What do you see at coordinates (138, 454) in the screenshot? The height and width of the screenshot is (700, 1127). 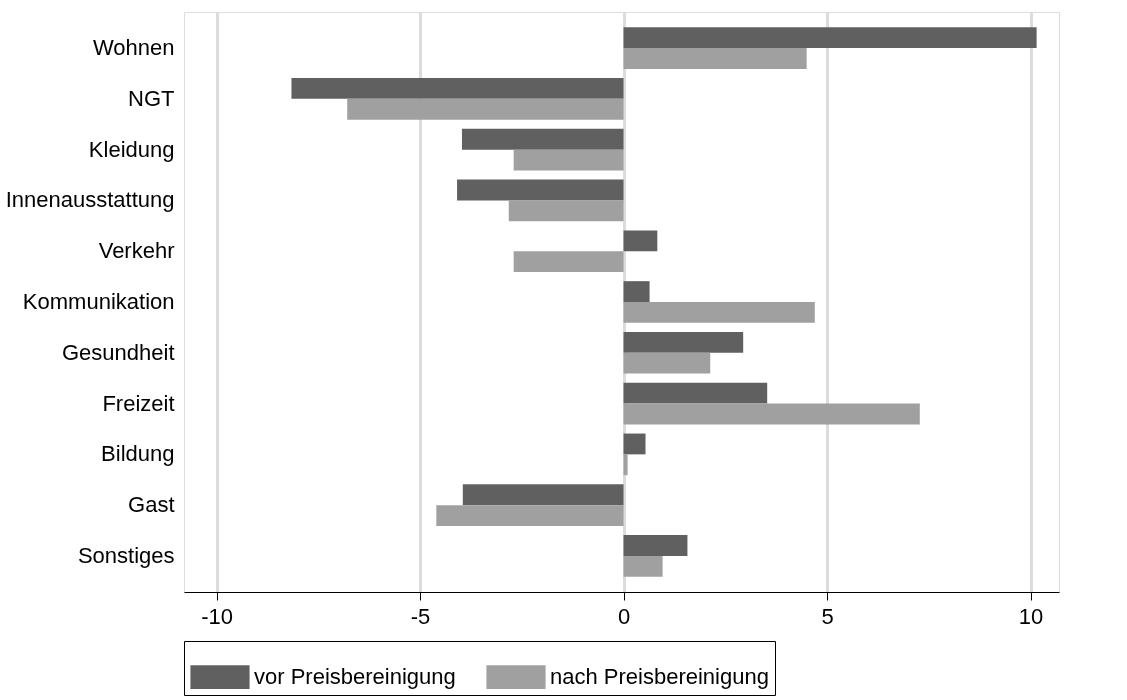 I see `y-tick-label: Bildung` at bounding box center [138, 454].